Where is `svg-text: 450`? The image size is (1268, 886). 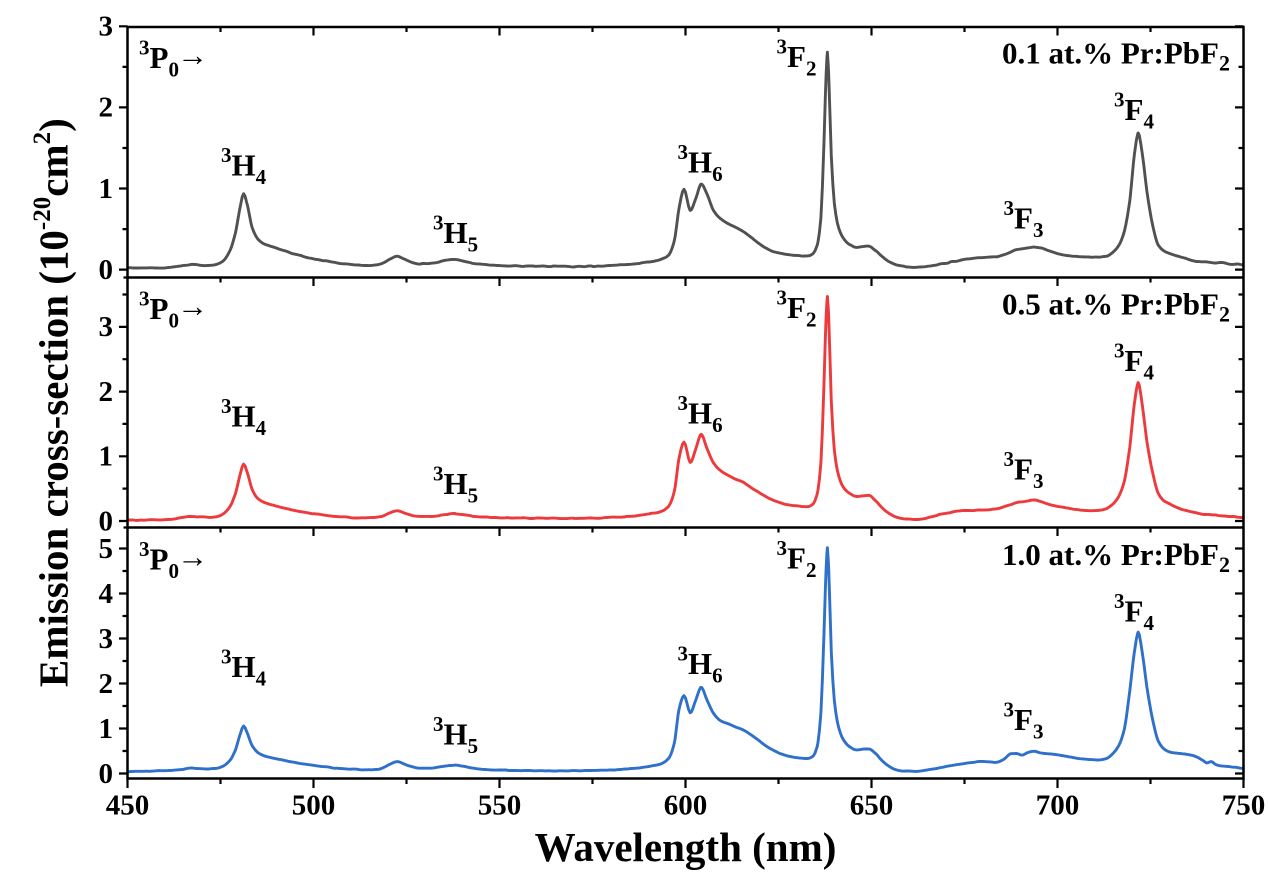
svg-text: 450 is located at coordinates (128, 806).